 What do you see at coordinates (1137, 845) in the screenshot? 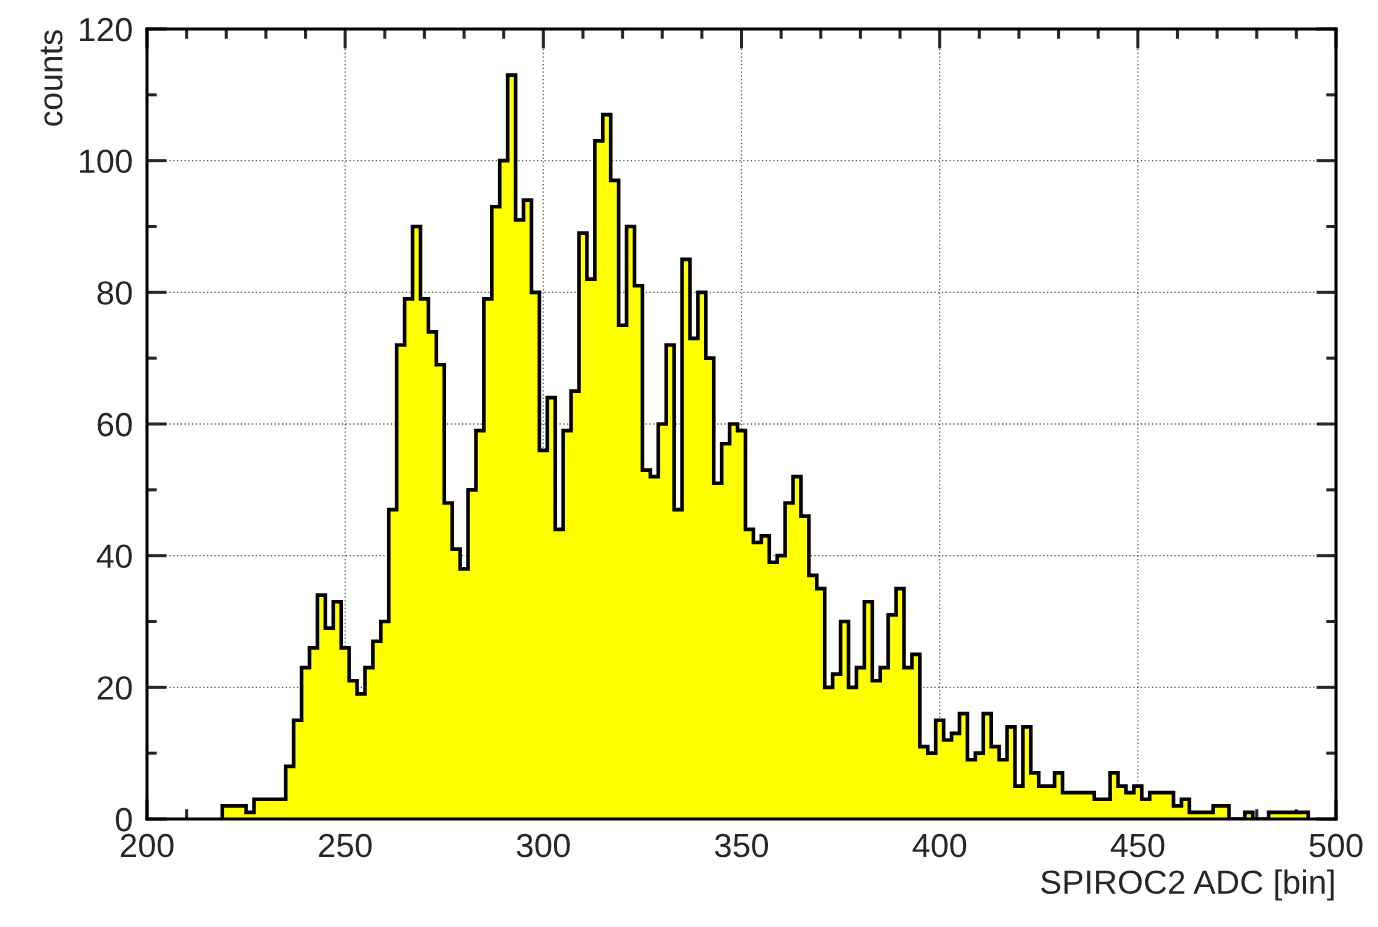
I see `x-tick-label: 450` at bounding box center [1137, 845].